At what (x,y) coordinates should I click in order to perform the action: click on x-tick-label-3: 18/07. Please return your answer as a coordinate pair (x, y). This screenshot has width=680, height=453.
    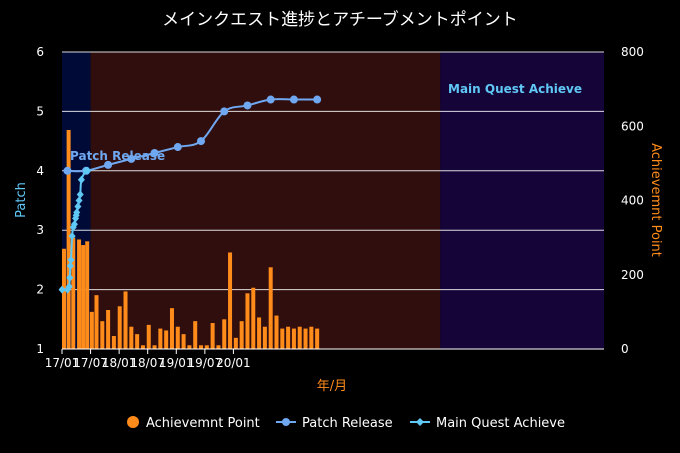
    Looking at the image, I should click on (147, 363).